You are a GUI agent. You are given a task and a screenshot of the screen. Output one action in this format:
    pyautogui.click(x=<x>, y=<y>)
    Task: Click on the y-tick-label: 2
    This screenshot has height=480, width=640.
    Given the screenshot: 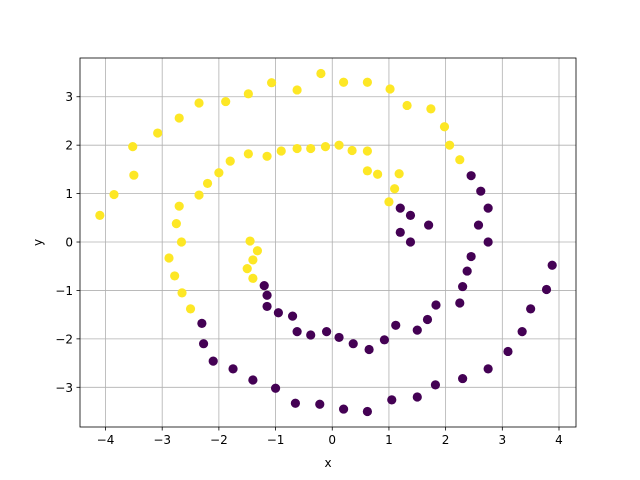 What is the action you would take?
    pyautogui.click(x=69, y=146)
    